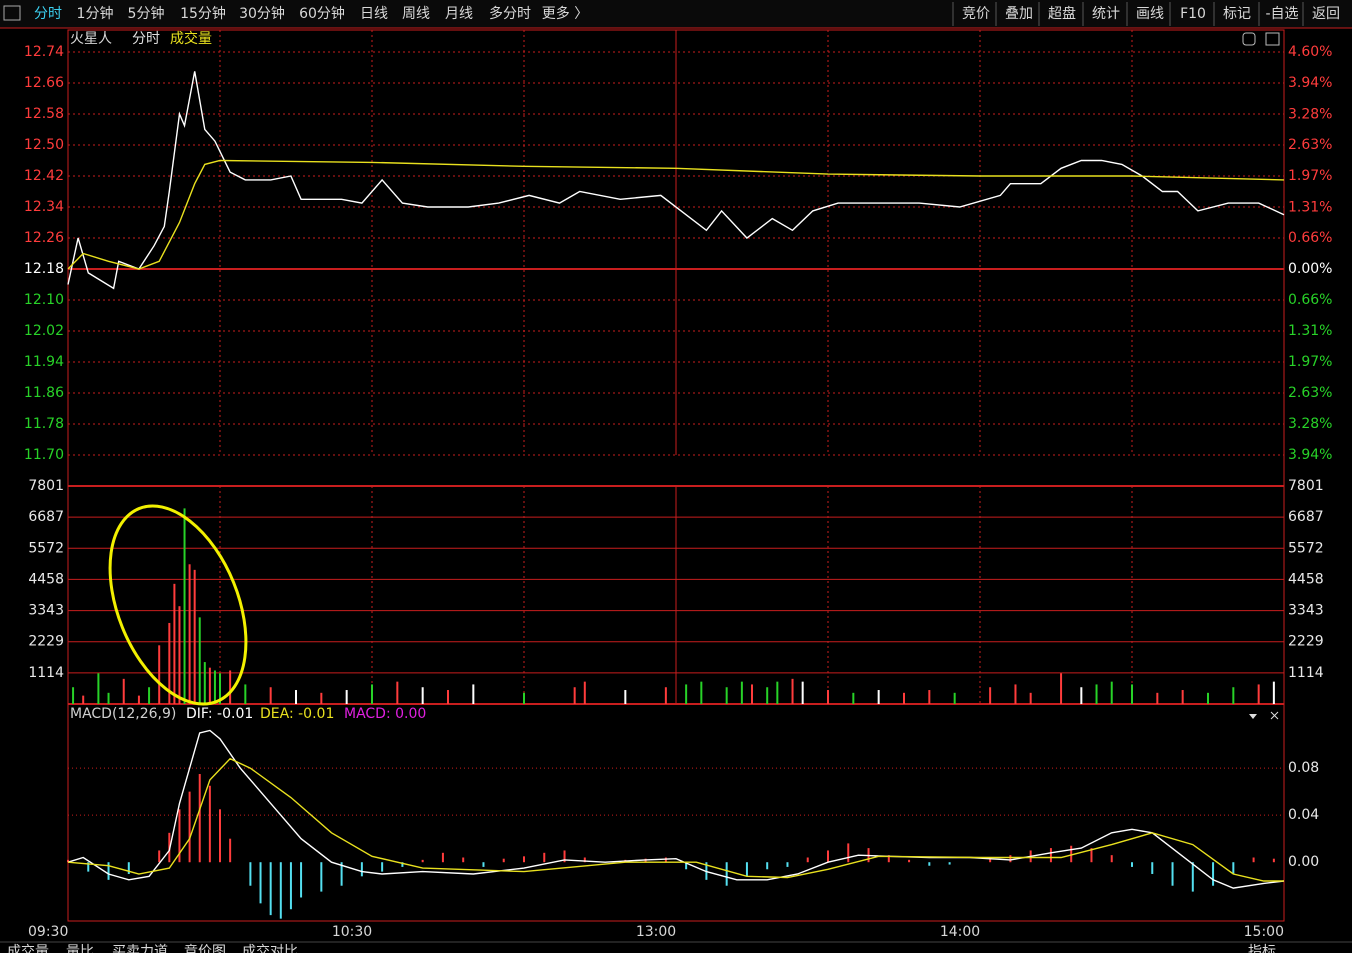 This screenshot has height=953, width=1352. Describe the element at coordinates (270, 948) in the screenshot. I see `bottom-tab: 成交对比` at that location.